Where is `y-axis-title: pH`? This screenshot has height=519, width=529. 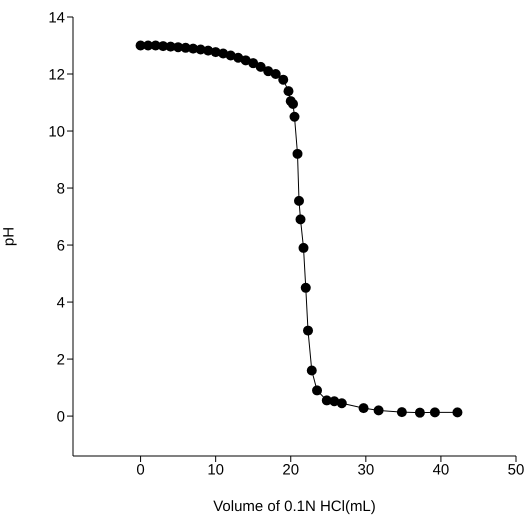
y-axis-title: pH is located at coordinates (9, 236).